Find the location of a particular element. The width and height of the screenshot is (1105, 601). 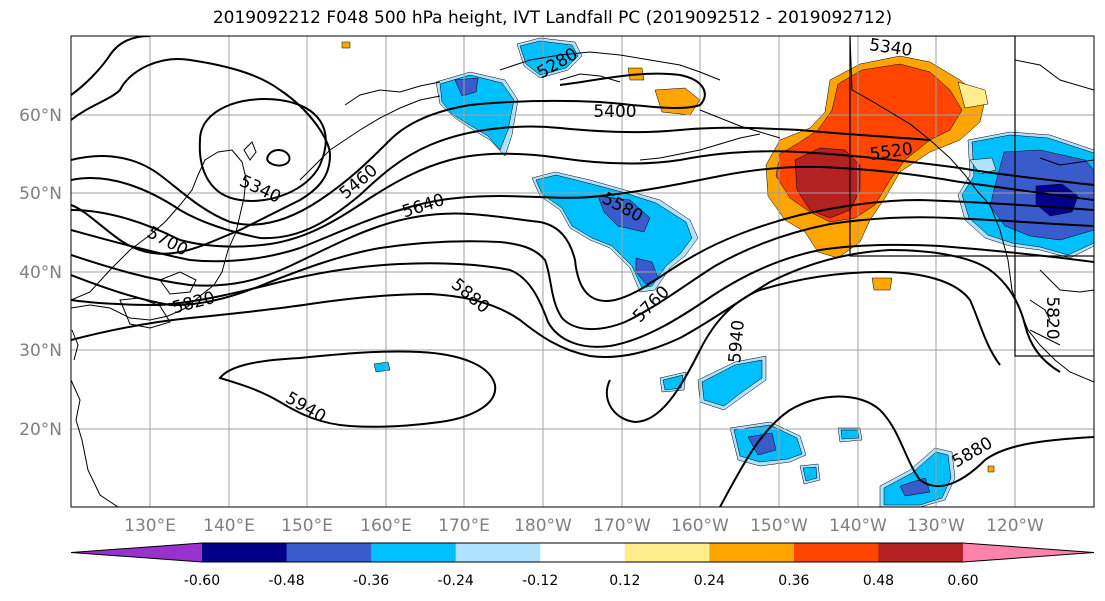

colorbar-tick-label: -0.12 is located at coordinates (540, 581).